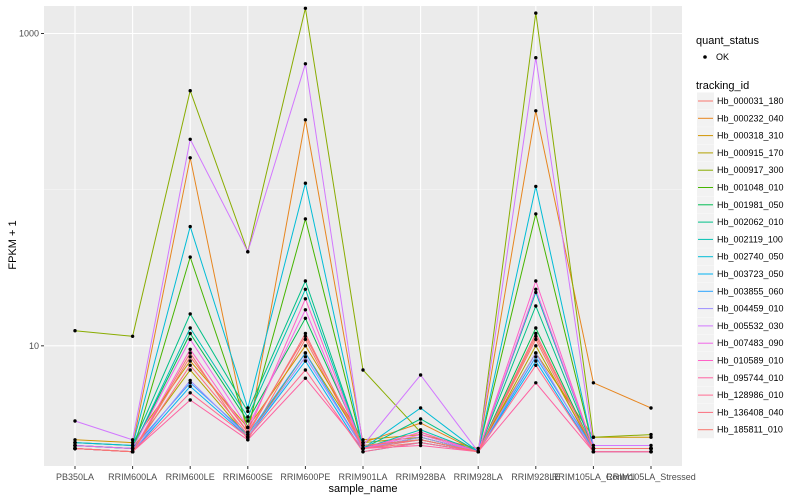 The width and height of the screenshot is (800, 500). What do you see at coordinates (750, 239) in the screenshot?
I see `legend-label: Hb_002119_100` at bounding box center [750, 239].